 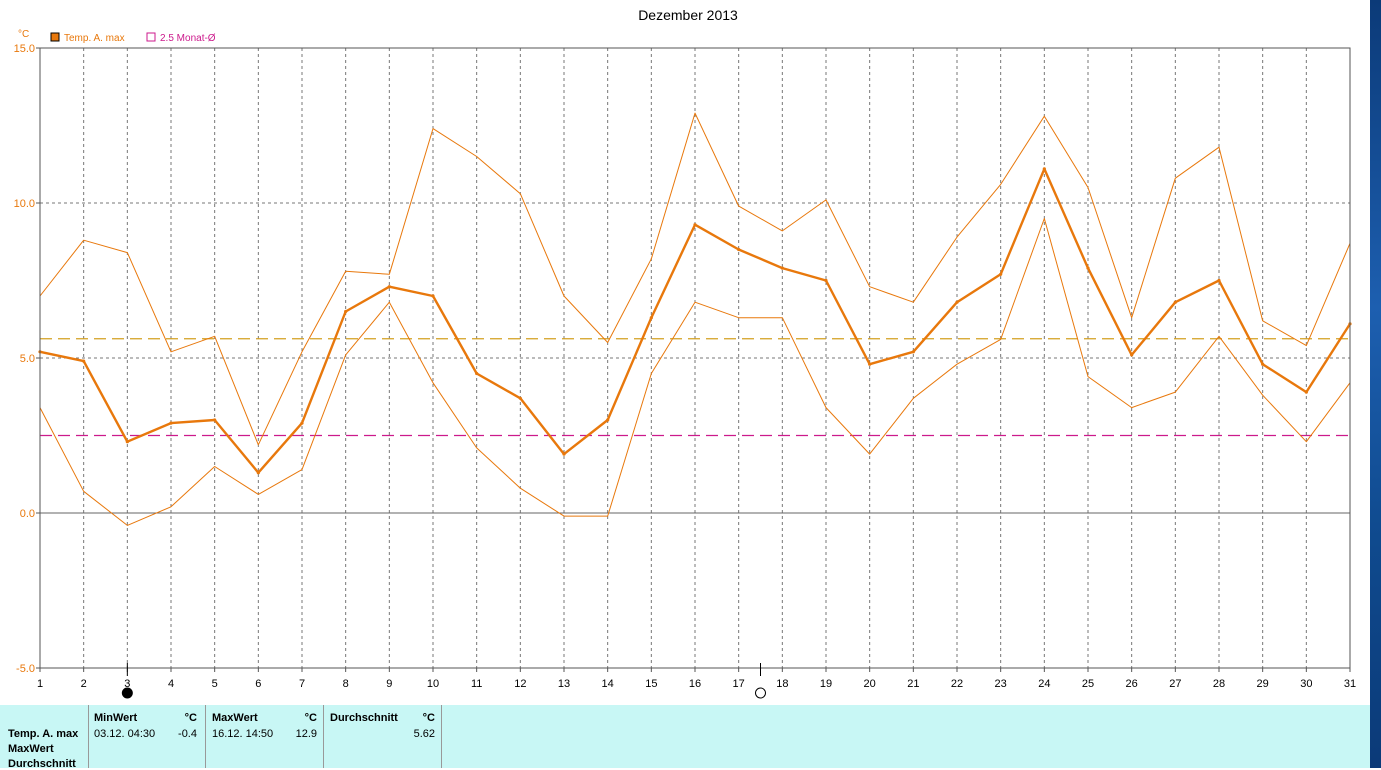 I want to click on x-tick-label: 14, so click(x=608, y=684).